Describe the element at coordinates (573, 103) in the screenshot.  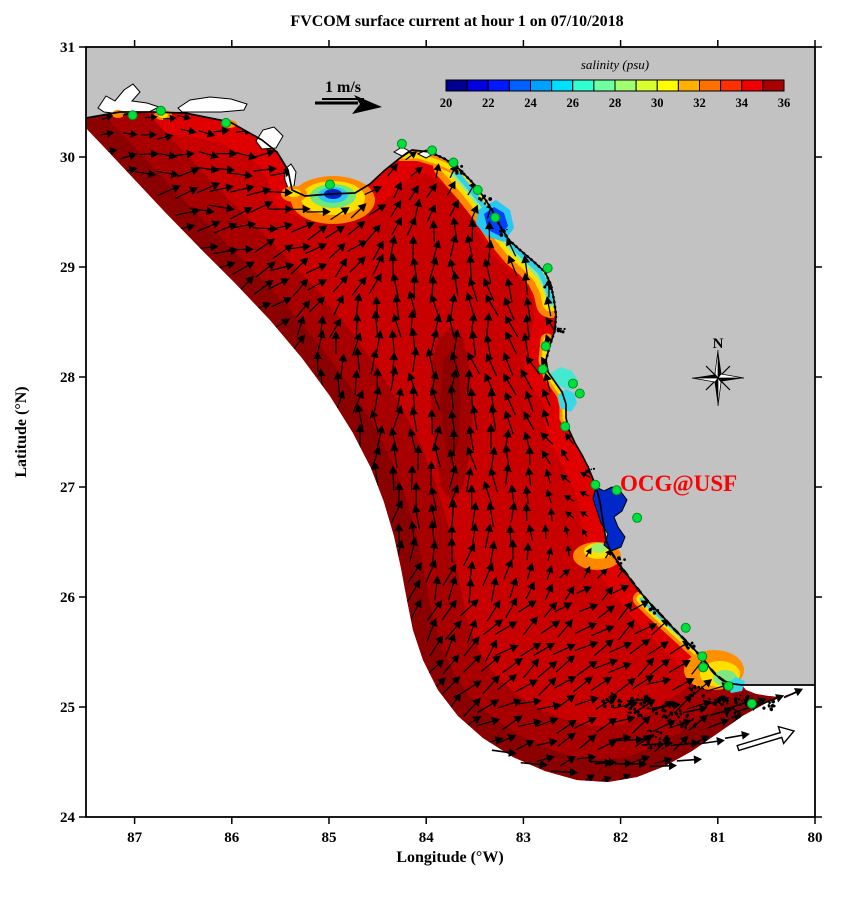
I see `colorbar-tick-label: 26` at that location.